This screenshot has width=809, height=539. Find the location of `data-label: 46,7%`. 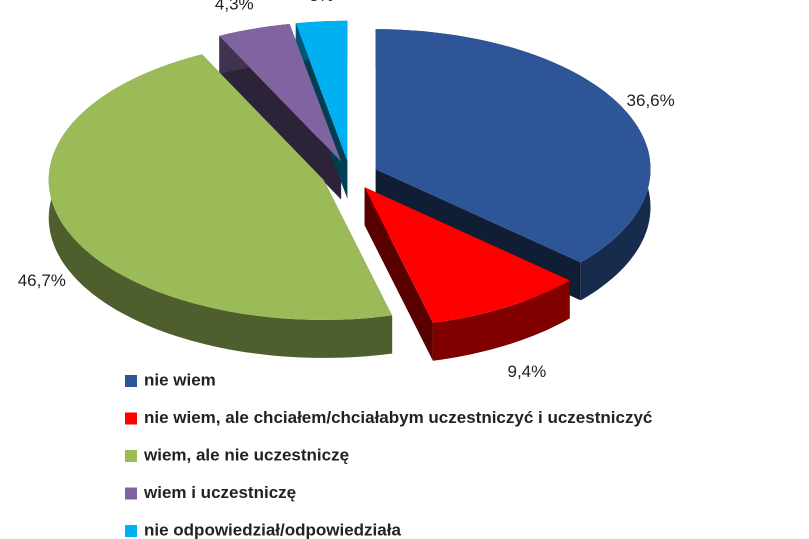

data-label: 46,7% is located at coordinates (42, 280).